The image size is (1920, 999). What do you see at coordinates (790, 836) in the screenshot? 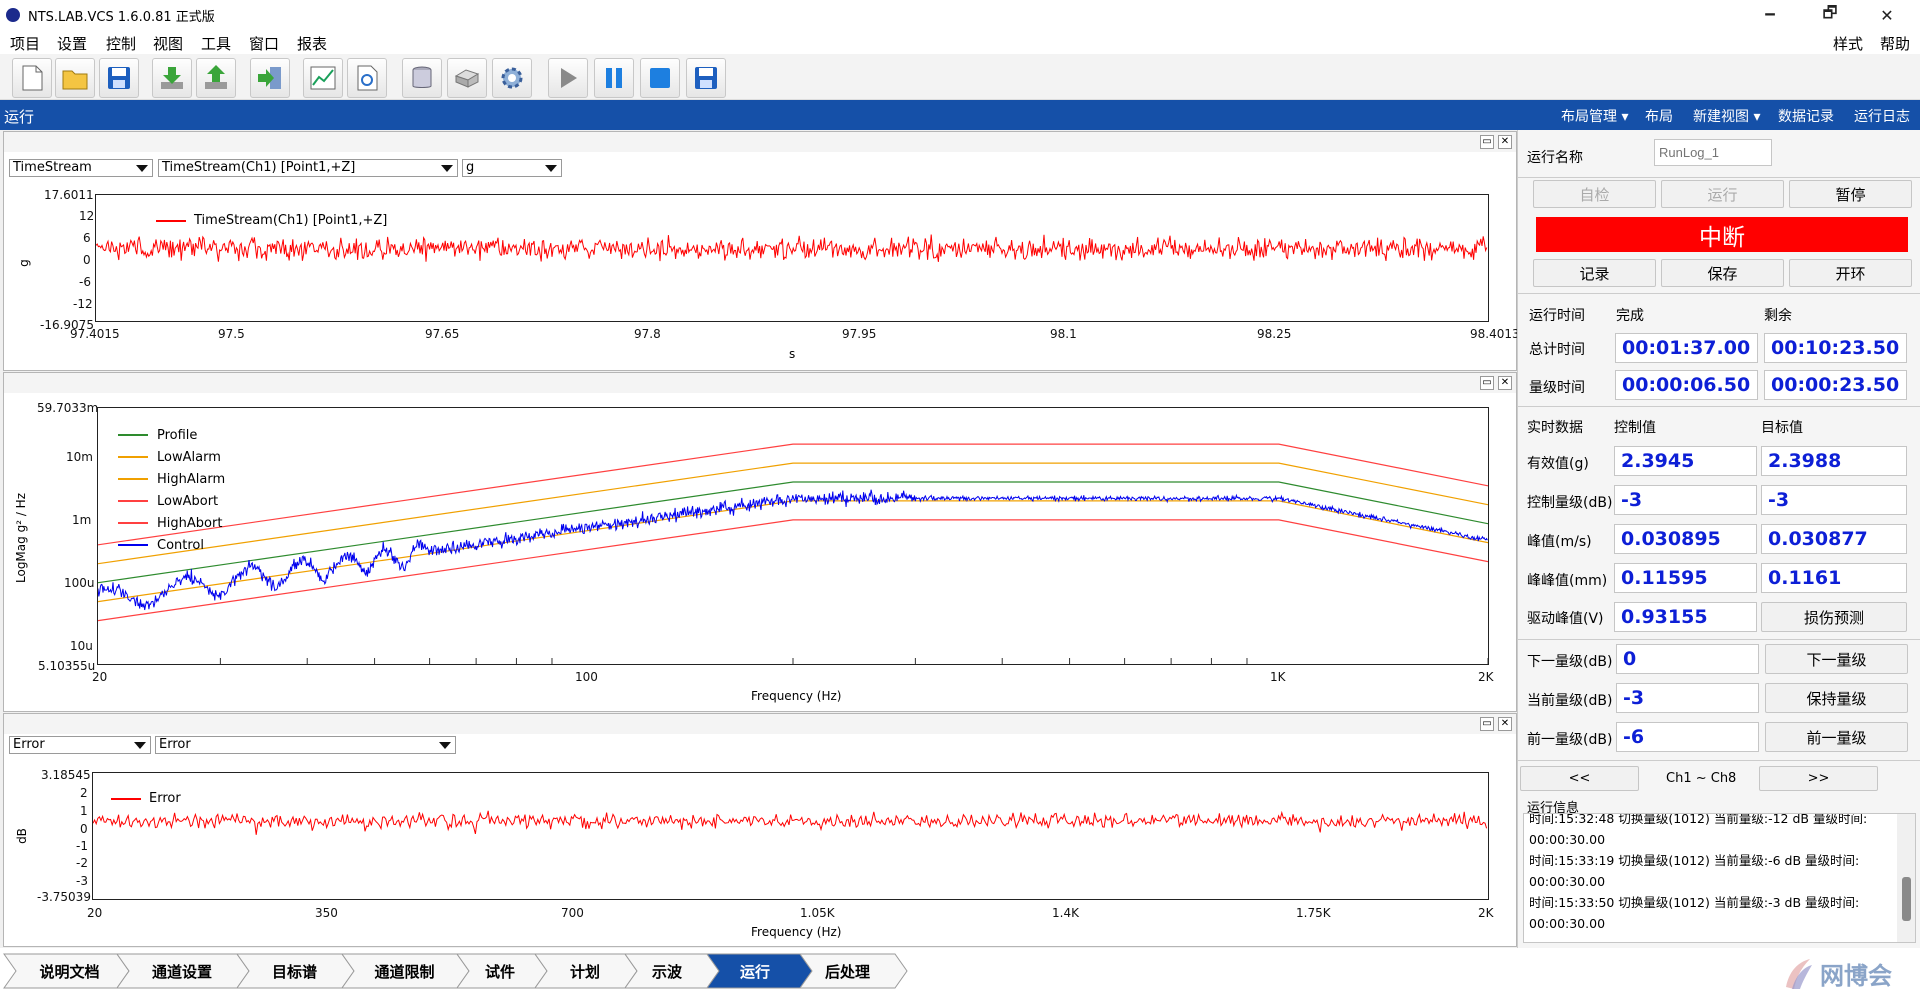
I see `error-plot: Error` at bounding box center [790, 836].